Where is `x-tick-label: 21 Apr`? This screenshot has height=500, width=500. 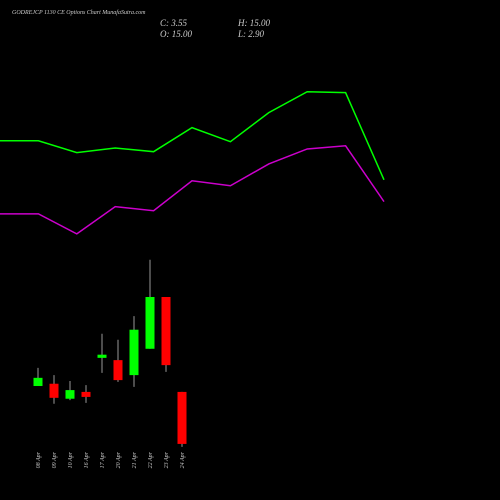 x-tick-label: 21 Apr is located at coordinates (135, 459).